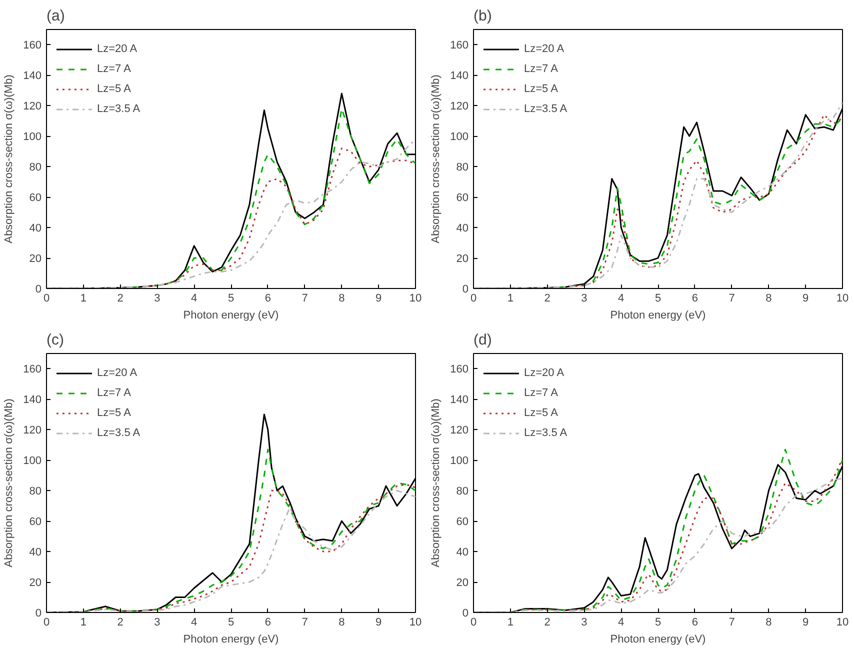 This screenshot has height=648, width=854. I want to click on chart-title: (d), so click(483, 340).